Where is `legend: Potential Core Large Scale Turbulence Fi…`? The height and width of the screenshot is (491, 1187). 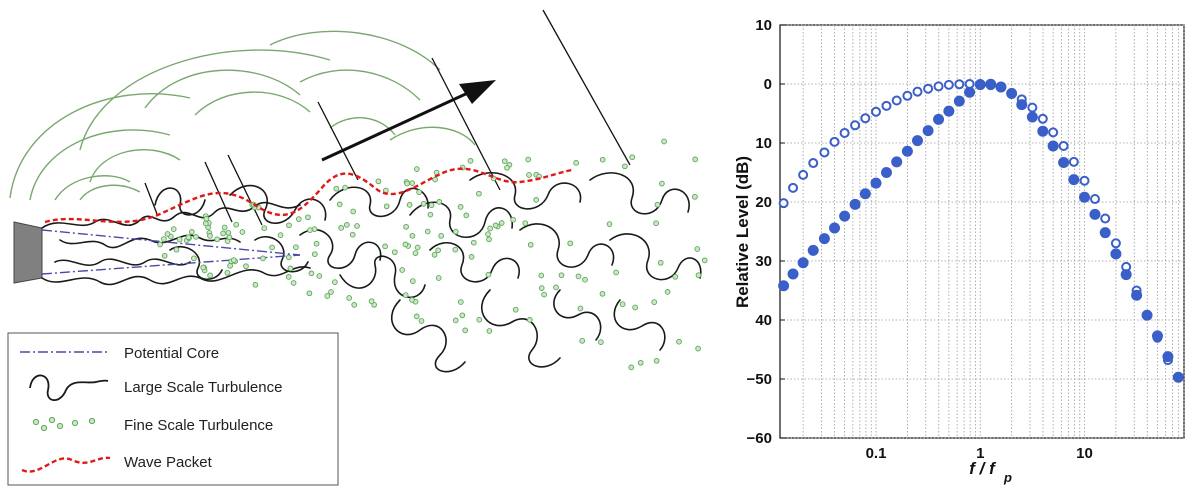
legend: Potential Core Large Scale Turbulence Fi… is located at coordinates (173, 409).